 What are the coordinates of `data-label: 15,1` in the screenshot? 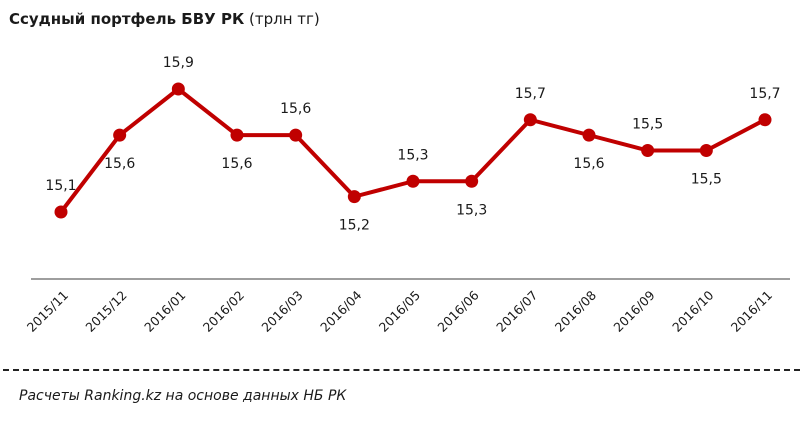 It's located at (60, 186).